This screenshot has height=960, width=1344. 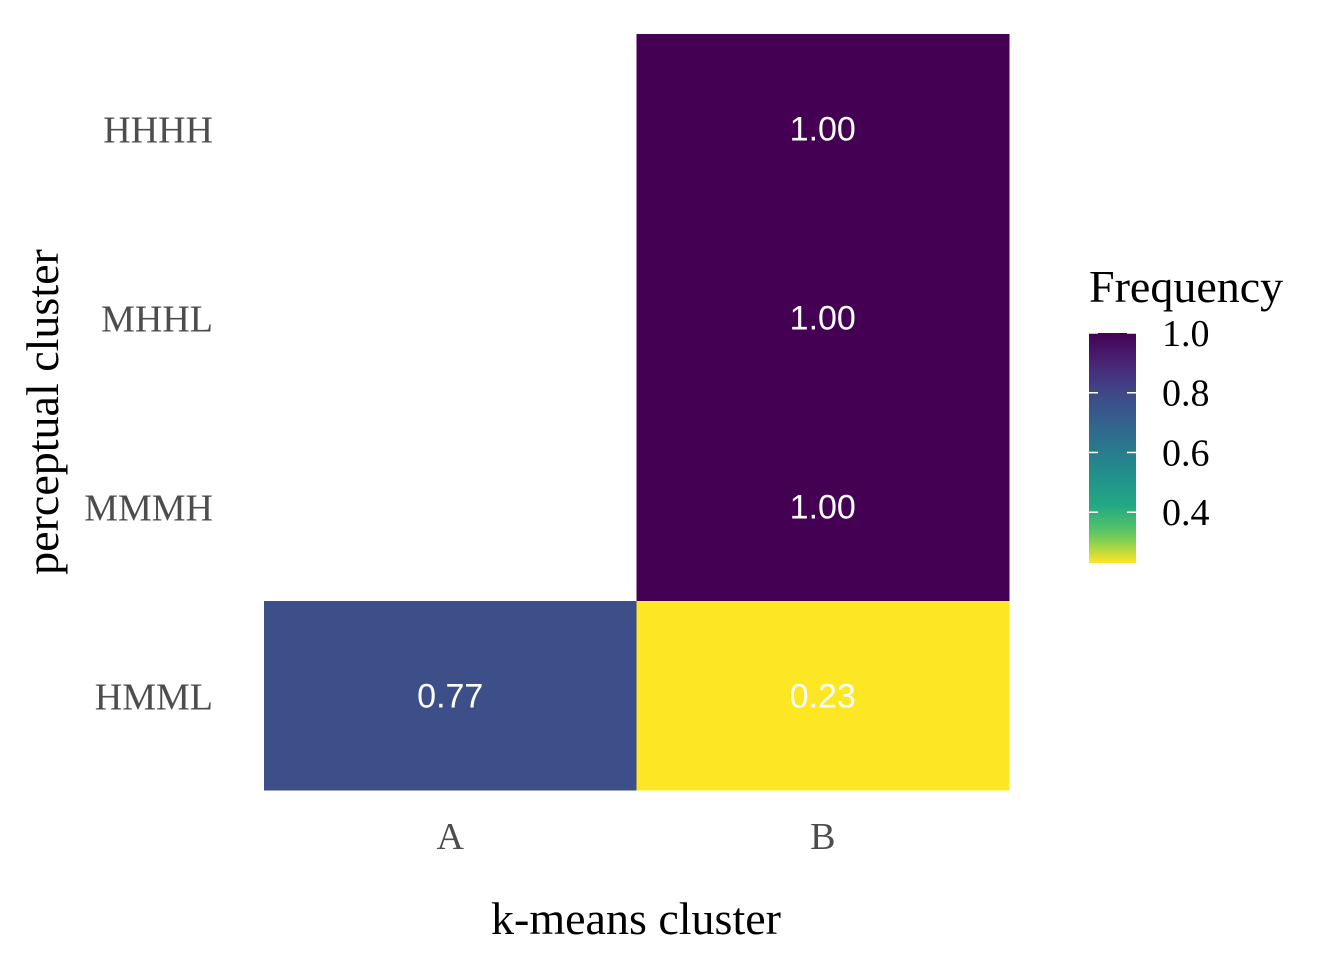 I want to click on heatmap-cell-b-hmml, so click(x=823, y=696).